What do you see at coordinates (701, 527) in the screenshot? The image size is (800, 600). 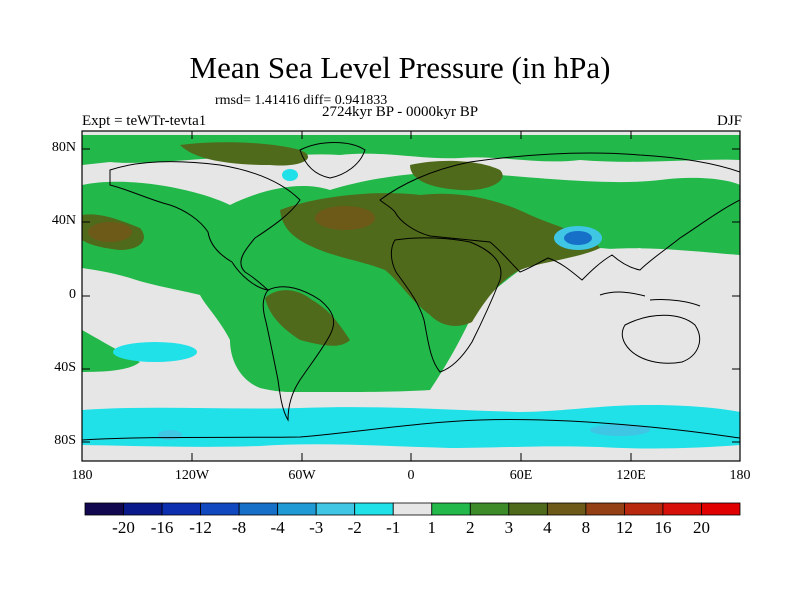 I see `colorbar-label: 20` at bounding box center [701, 527].